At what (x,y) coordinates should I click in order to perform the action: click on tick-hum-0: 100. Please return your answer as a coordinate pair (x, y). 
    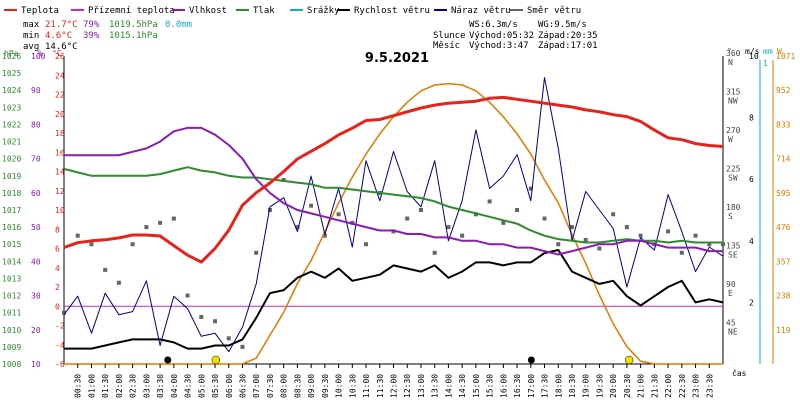
    Looking at the image, I should click on (38, 56).